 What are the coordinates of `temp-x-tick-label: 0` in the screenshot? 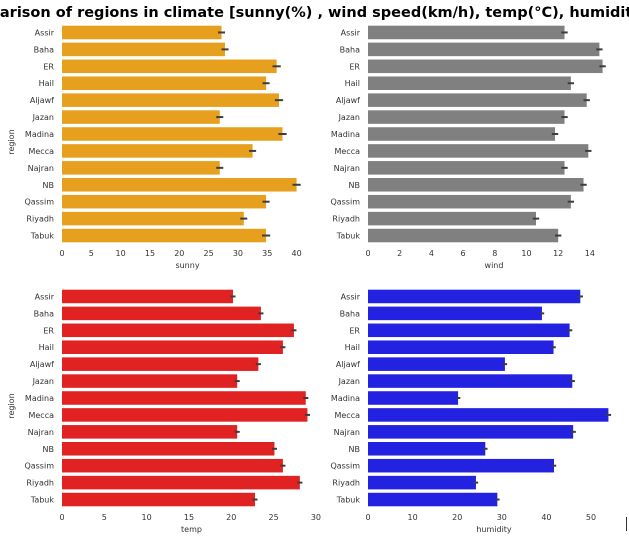 It's located at (61, 517).